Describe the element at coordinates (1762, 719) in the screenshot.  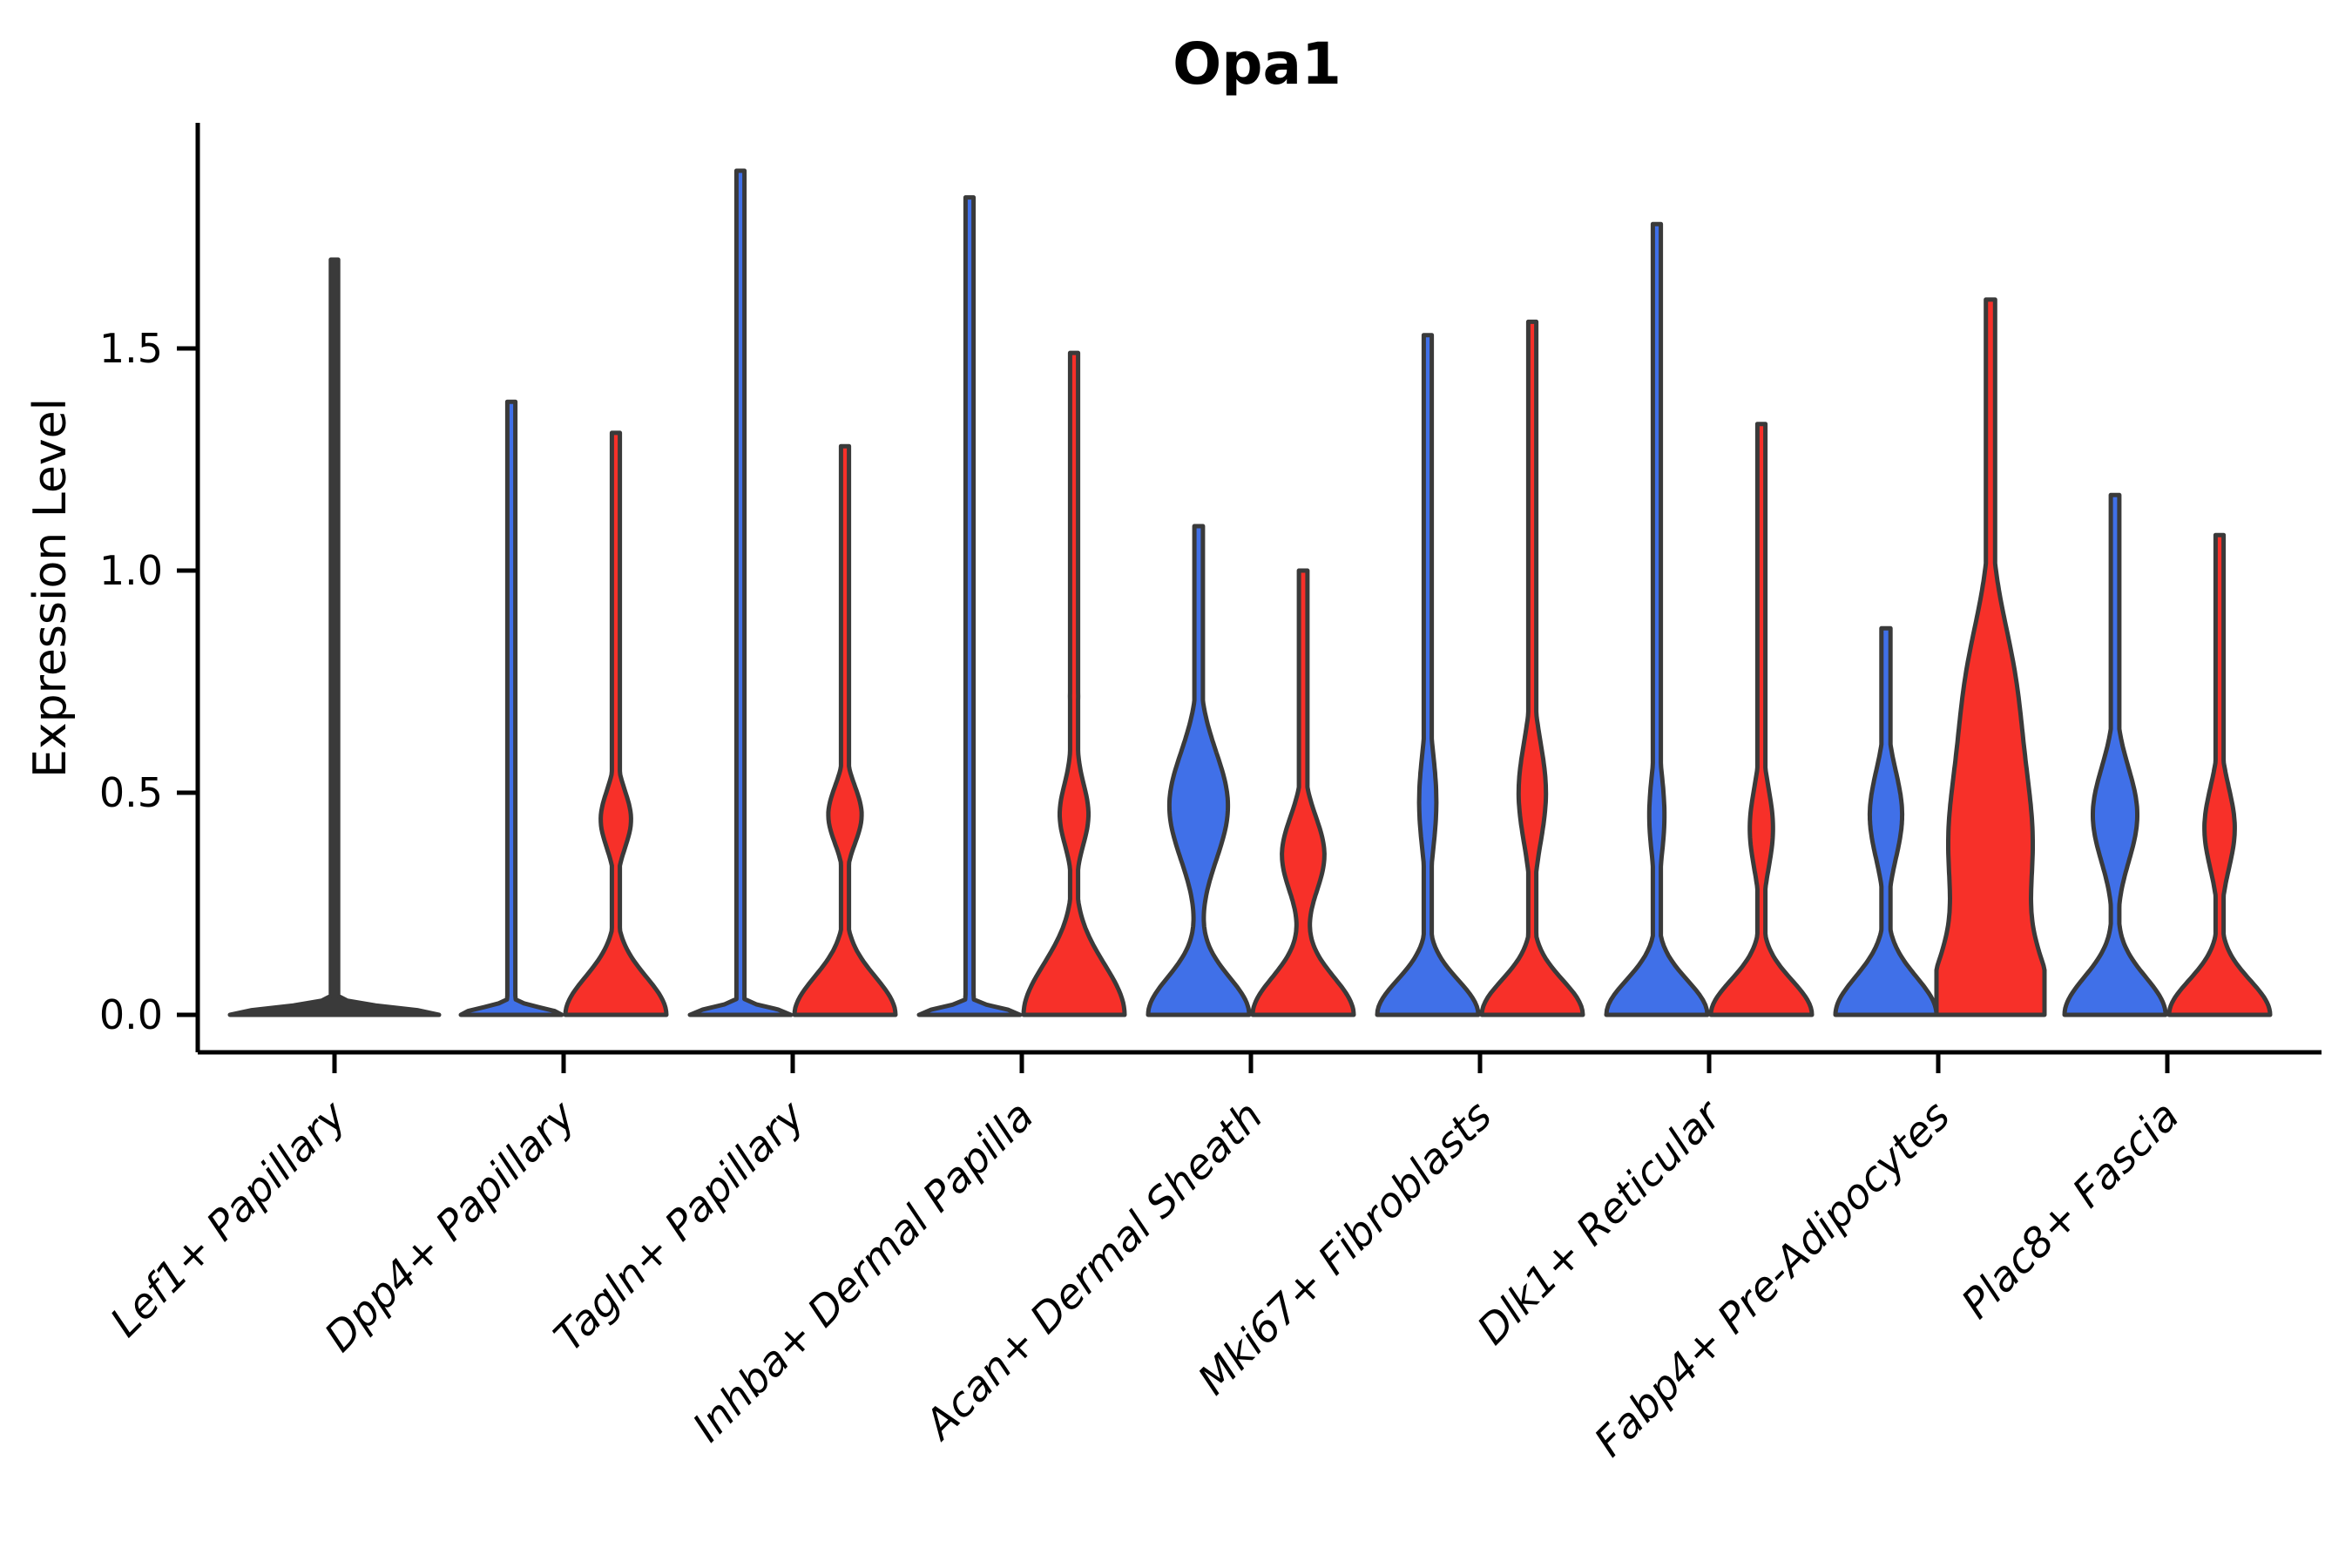
I see `violin-red-dlk1-reticular` at that location.